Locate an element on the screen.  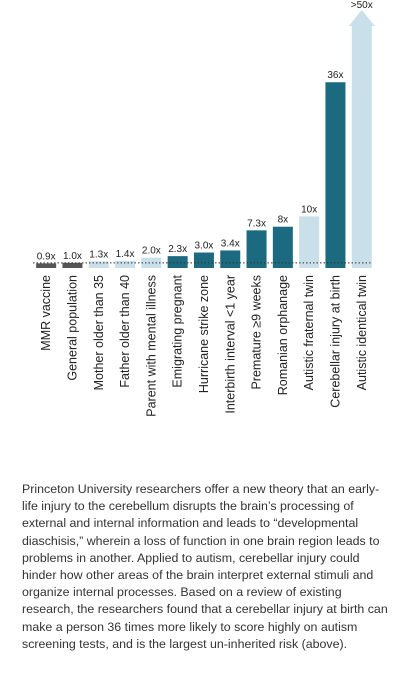
value-label: 8x is located at coordinates (283, 220).